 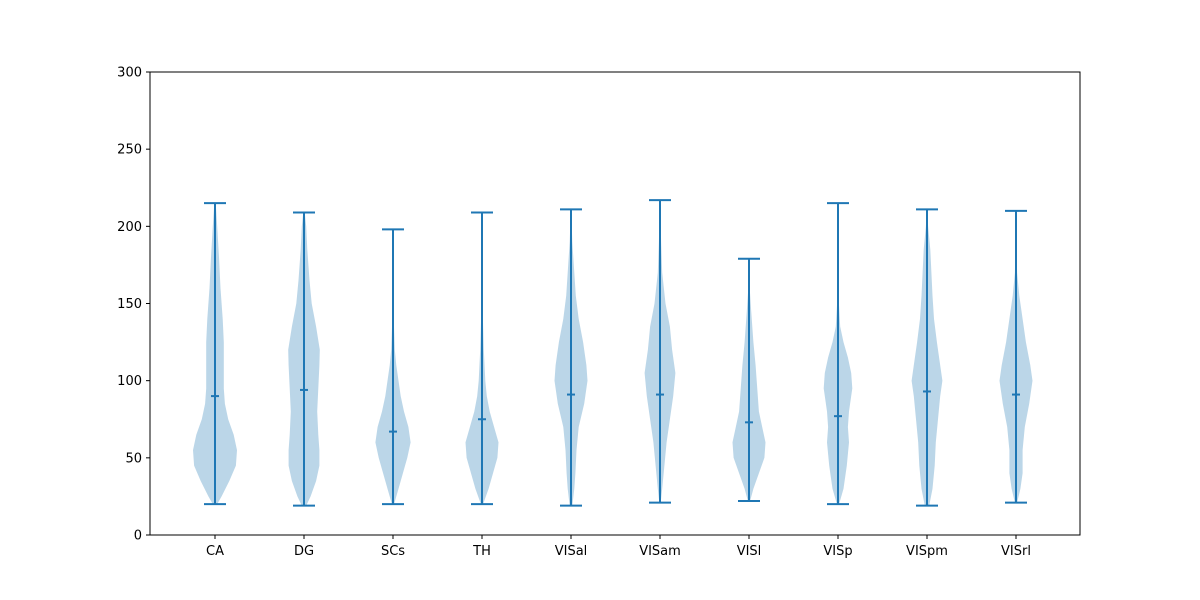 I want to click on x-tick-label-VISal: VISal, so click(x=571, y=551).